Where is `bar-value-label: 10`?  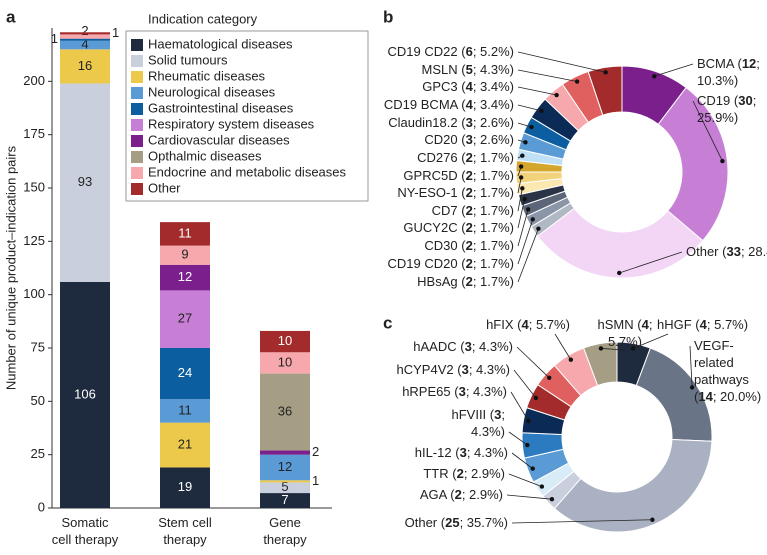 bar-value-label: 10 is located at coordinates (285, 340).